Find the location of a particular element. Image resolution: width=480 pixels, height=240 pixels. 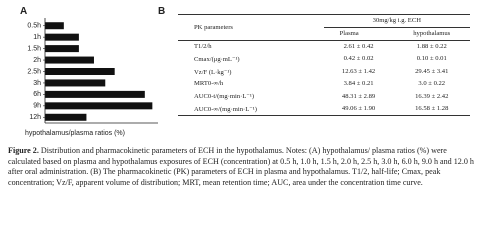

caption-label: Figure 2. is located at coordinates (23, 150).